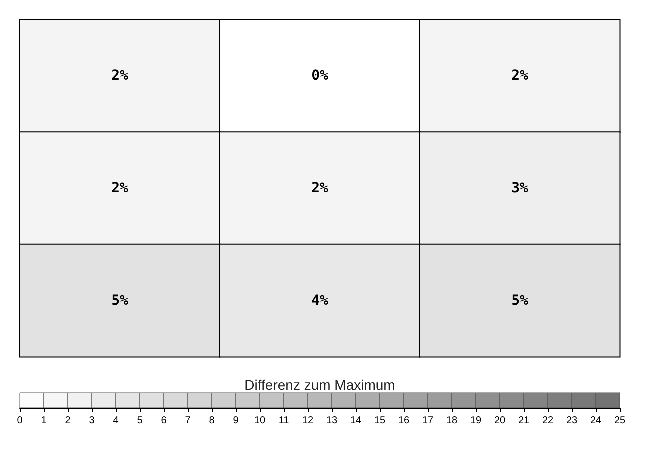 The image size is (650, 450). I want to click on color-bar-label: 20, so click(500, 421).